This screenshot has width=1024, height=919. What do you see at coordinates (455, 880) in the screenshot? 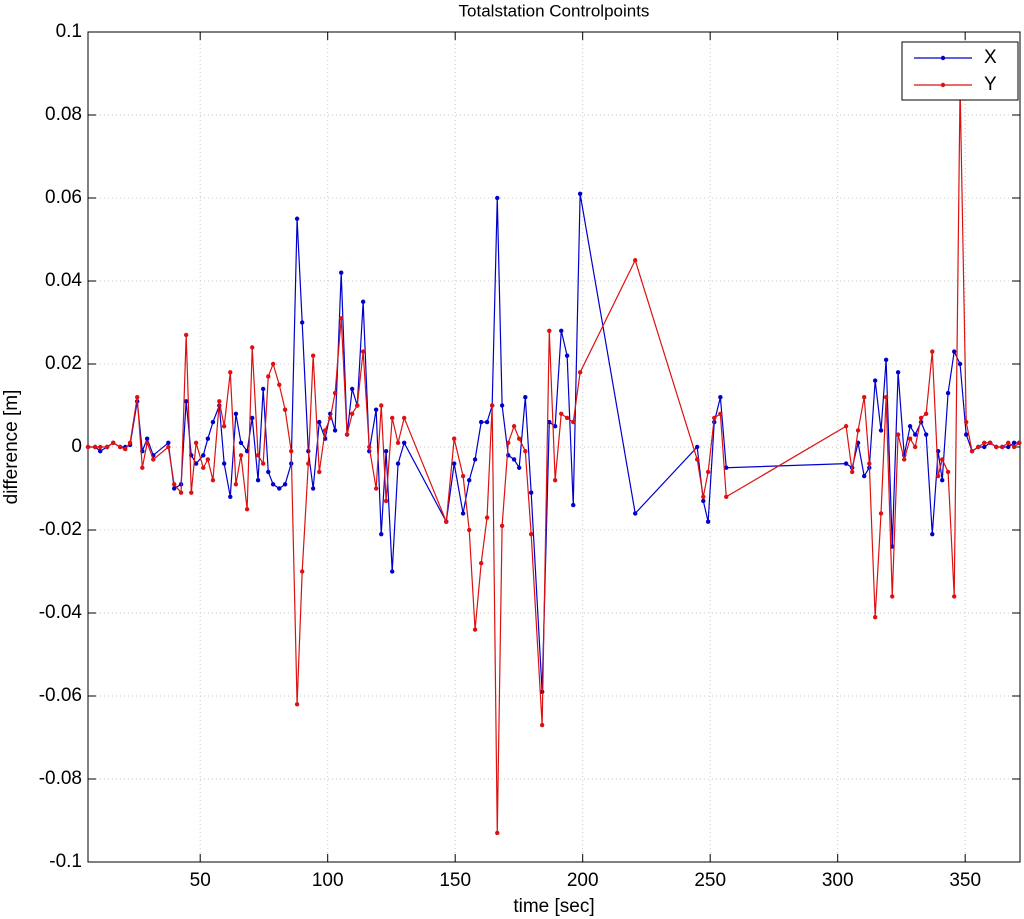
I see `x-tick-label: 150` at bounding box center [455, 880].